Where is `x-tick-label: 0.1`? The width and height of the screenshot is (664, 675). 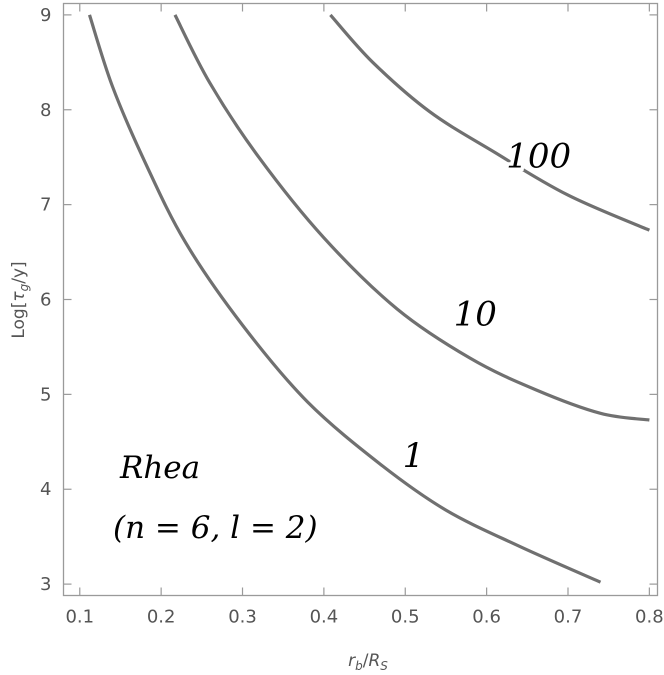
x-tick-label: 0.1 is located at coordinates (79, 617).